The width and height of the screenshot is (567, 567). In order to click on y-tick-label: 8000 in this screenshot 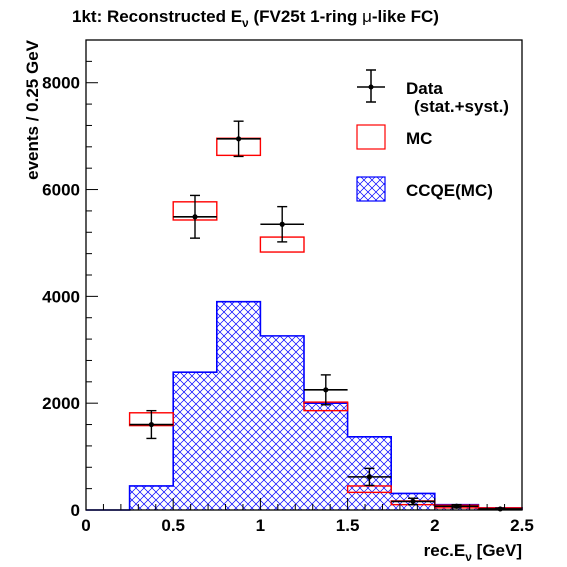, I will do `click(61, 83)`.